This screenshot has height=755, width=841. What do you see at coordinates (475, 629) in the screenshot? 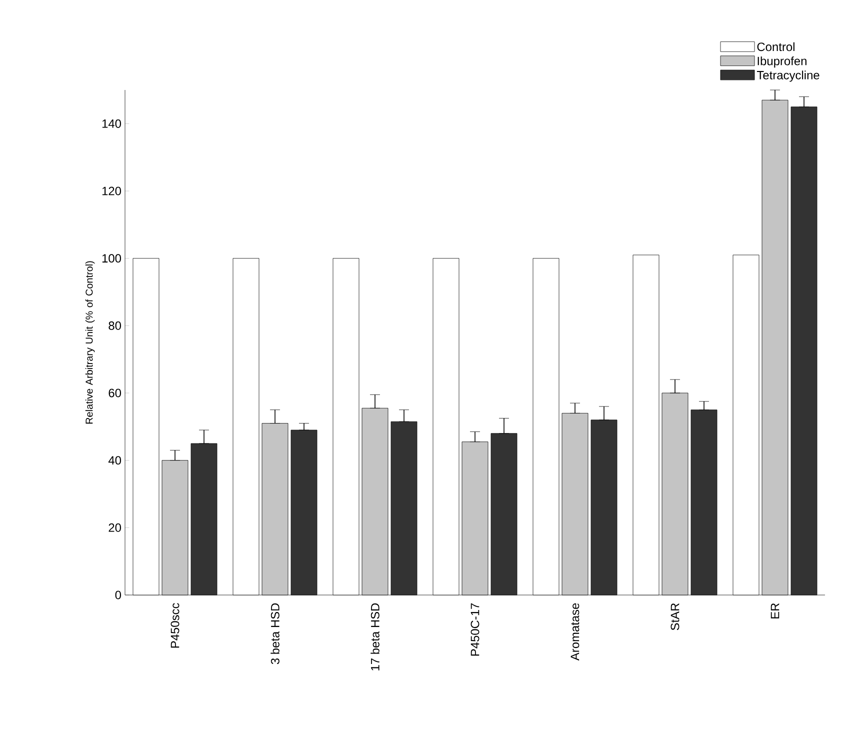
I see `x-tick-label: P450C-17` at bounding box center [475, 629].